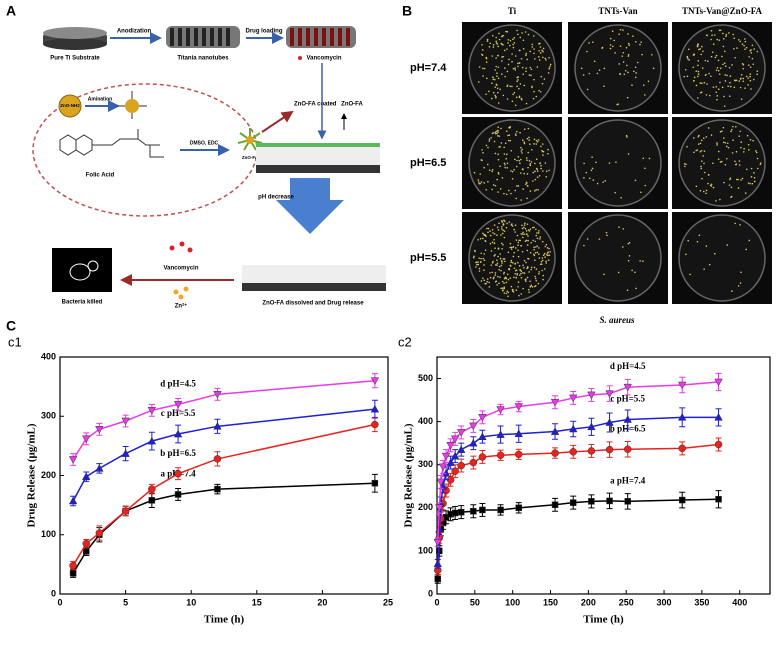 The width and height of the screenshot is (783, 653). I want to click on series-label: b pH=6.5, so click(178, 453).